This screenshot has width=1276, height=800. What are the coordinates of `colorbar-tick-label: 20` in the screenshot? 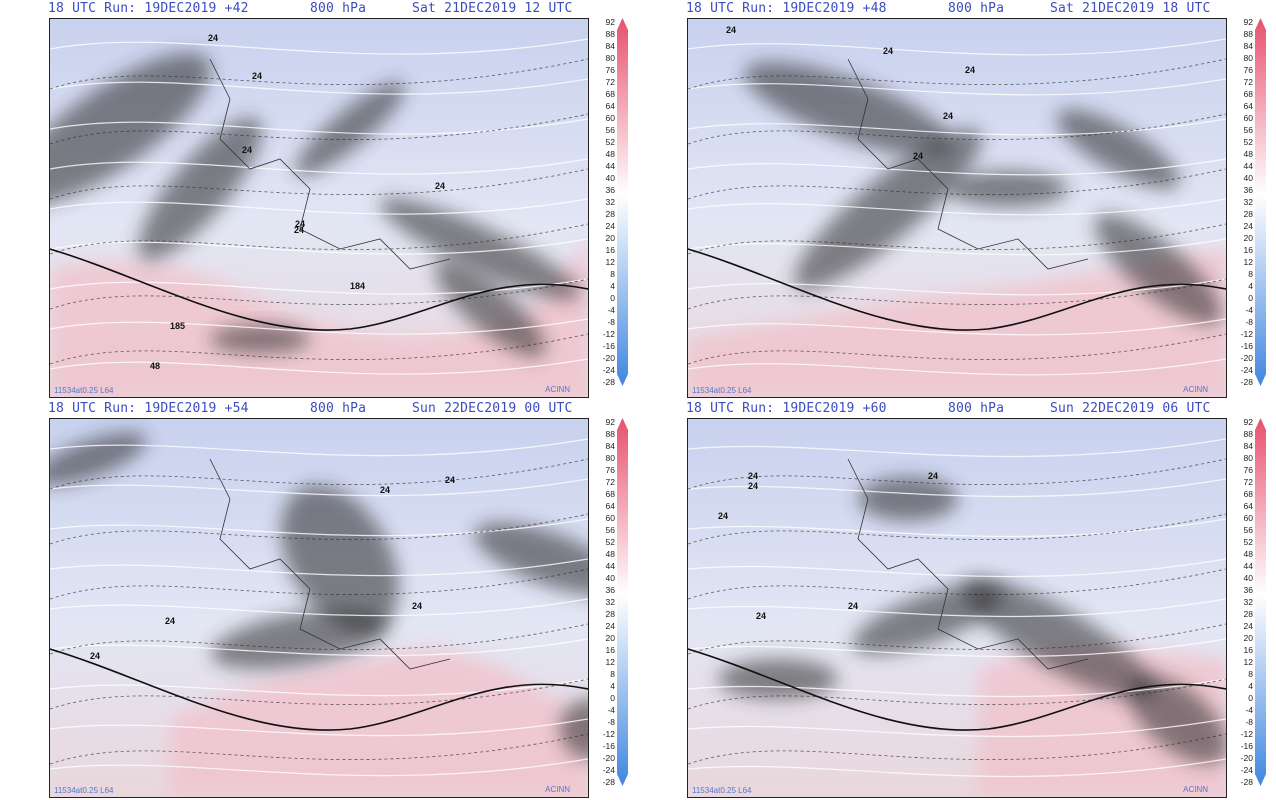 It's located at (1248, 238).